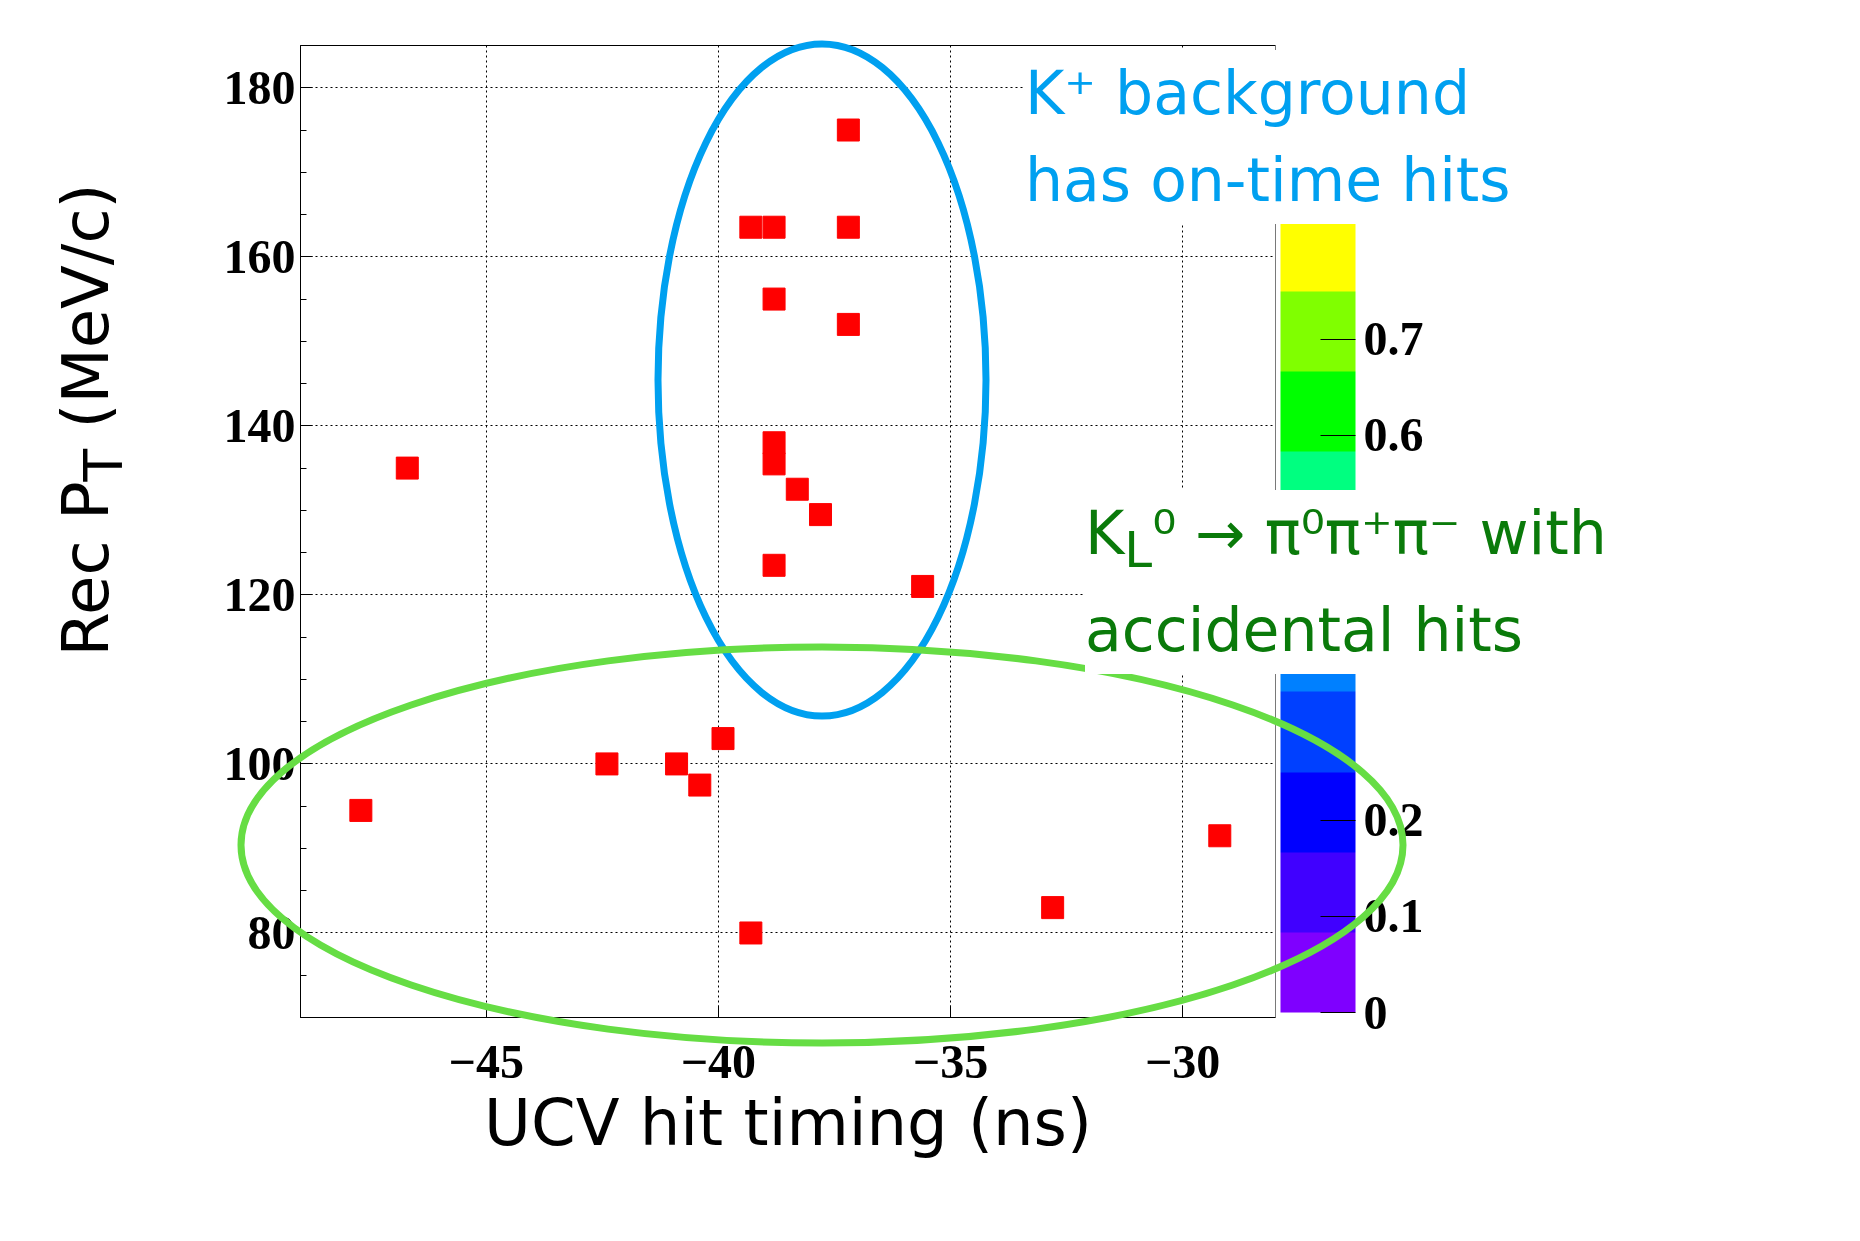  What do you see at coordinates (259, 87) in the screenshot?
I see `y-tick-label: 180` at bounding box center [259, 87].